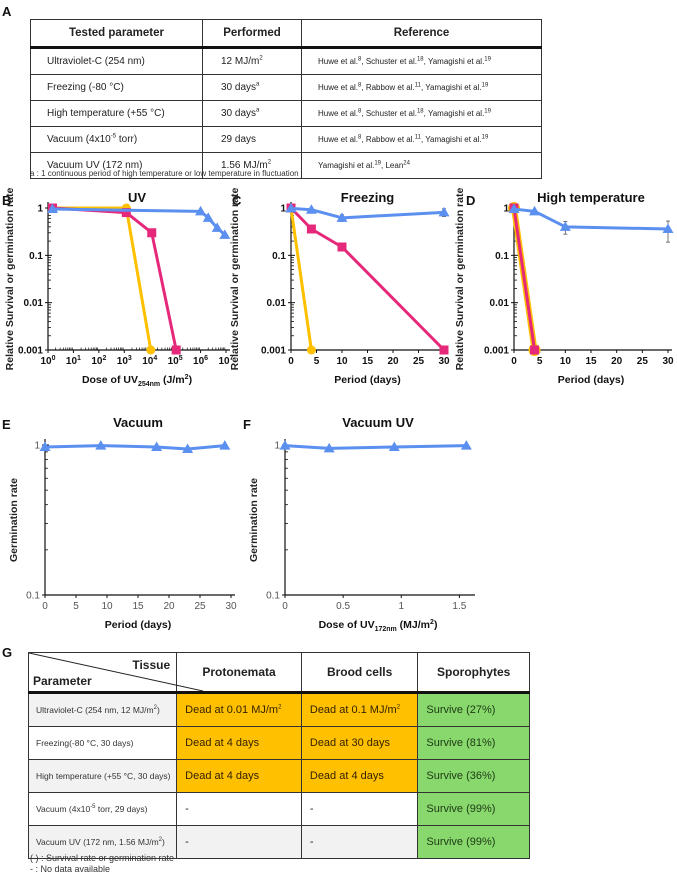 This screenshot has height=877, width=677. Describe the element at coordinates (413, 625) in the screenshot. I see `x-label-text: (MJ/m` at that location.